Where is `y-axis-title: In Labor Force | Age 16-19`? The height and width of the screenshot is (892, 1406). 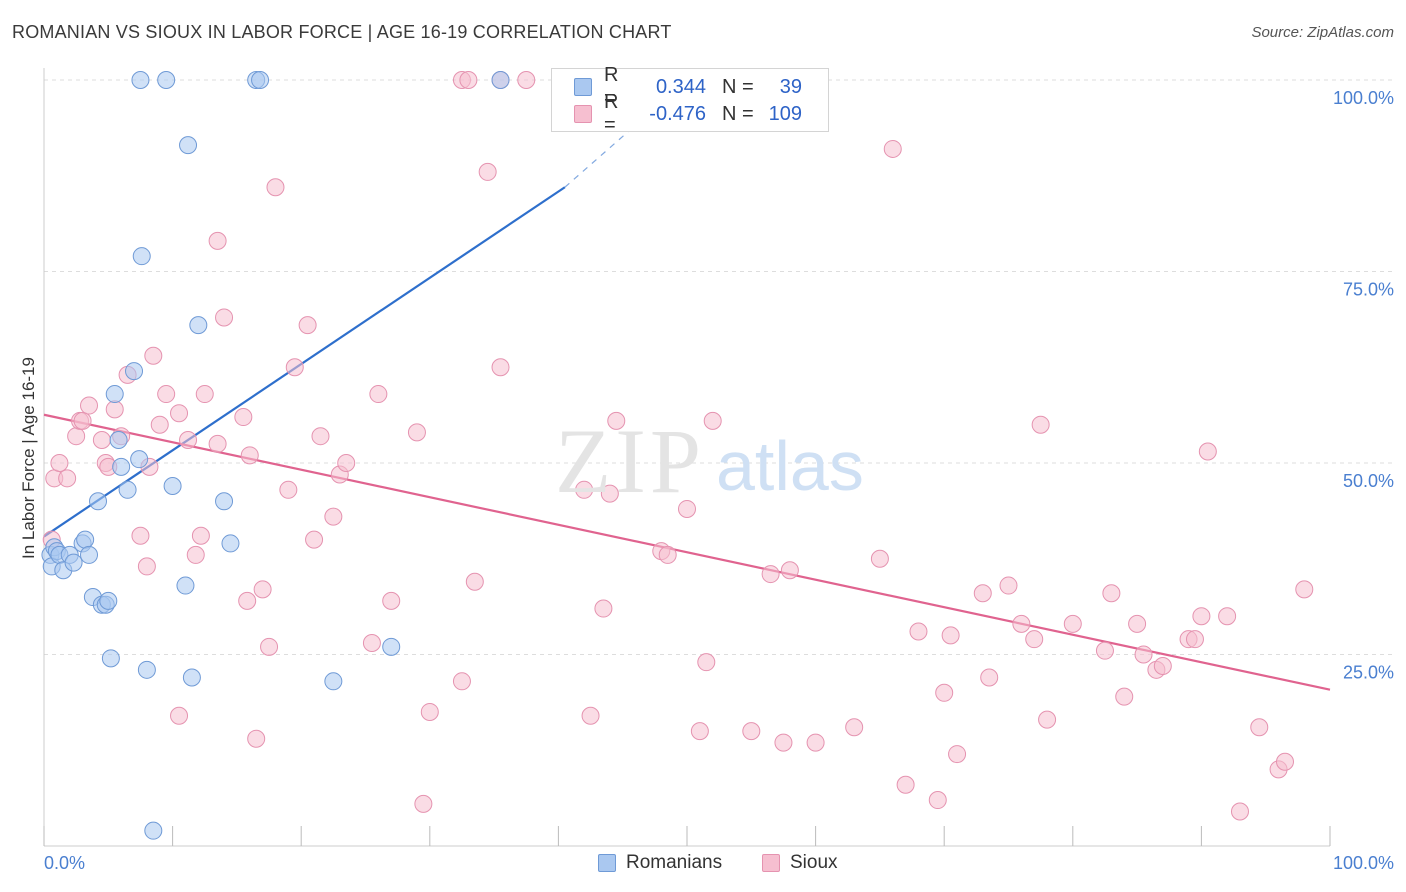 y-axis-title: In Labor Force | Age 16-19 is located at coordinates (28, 458).